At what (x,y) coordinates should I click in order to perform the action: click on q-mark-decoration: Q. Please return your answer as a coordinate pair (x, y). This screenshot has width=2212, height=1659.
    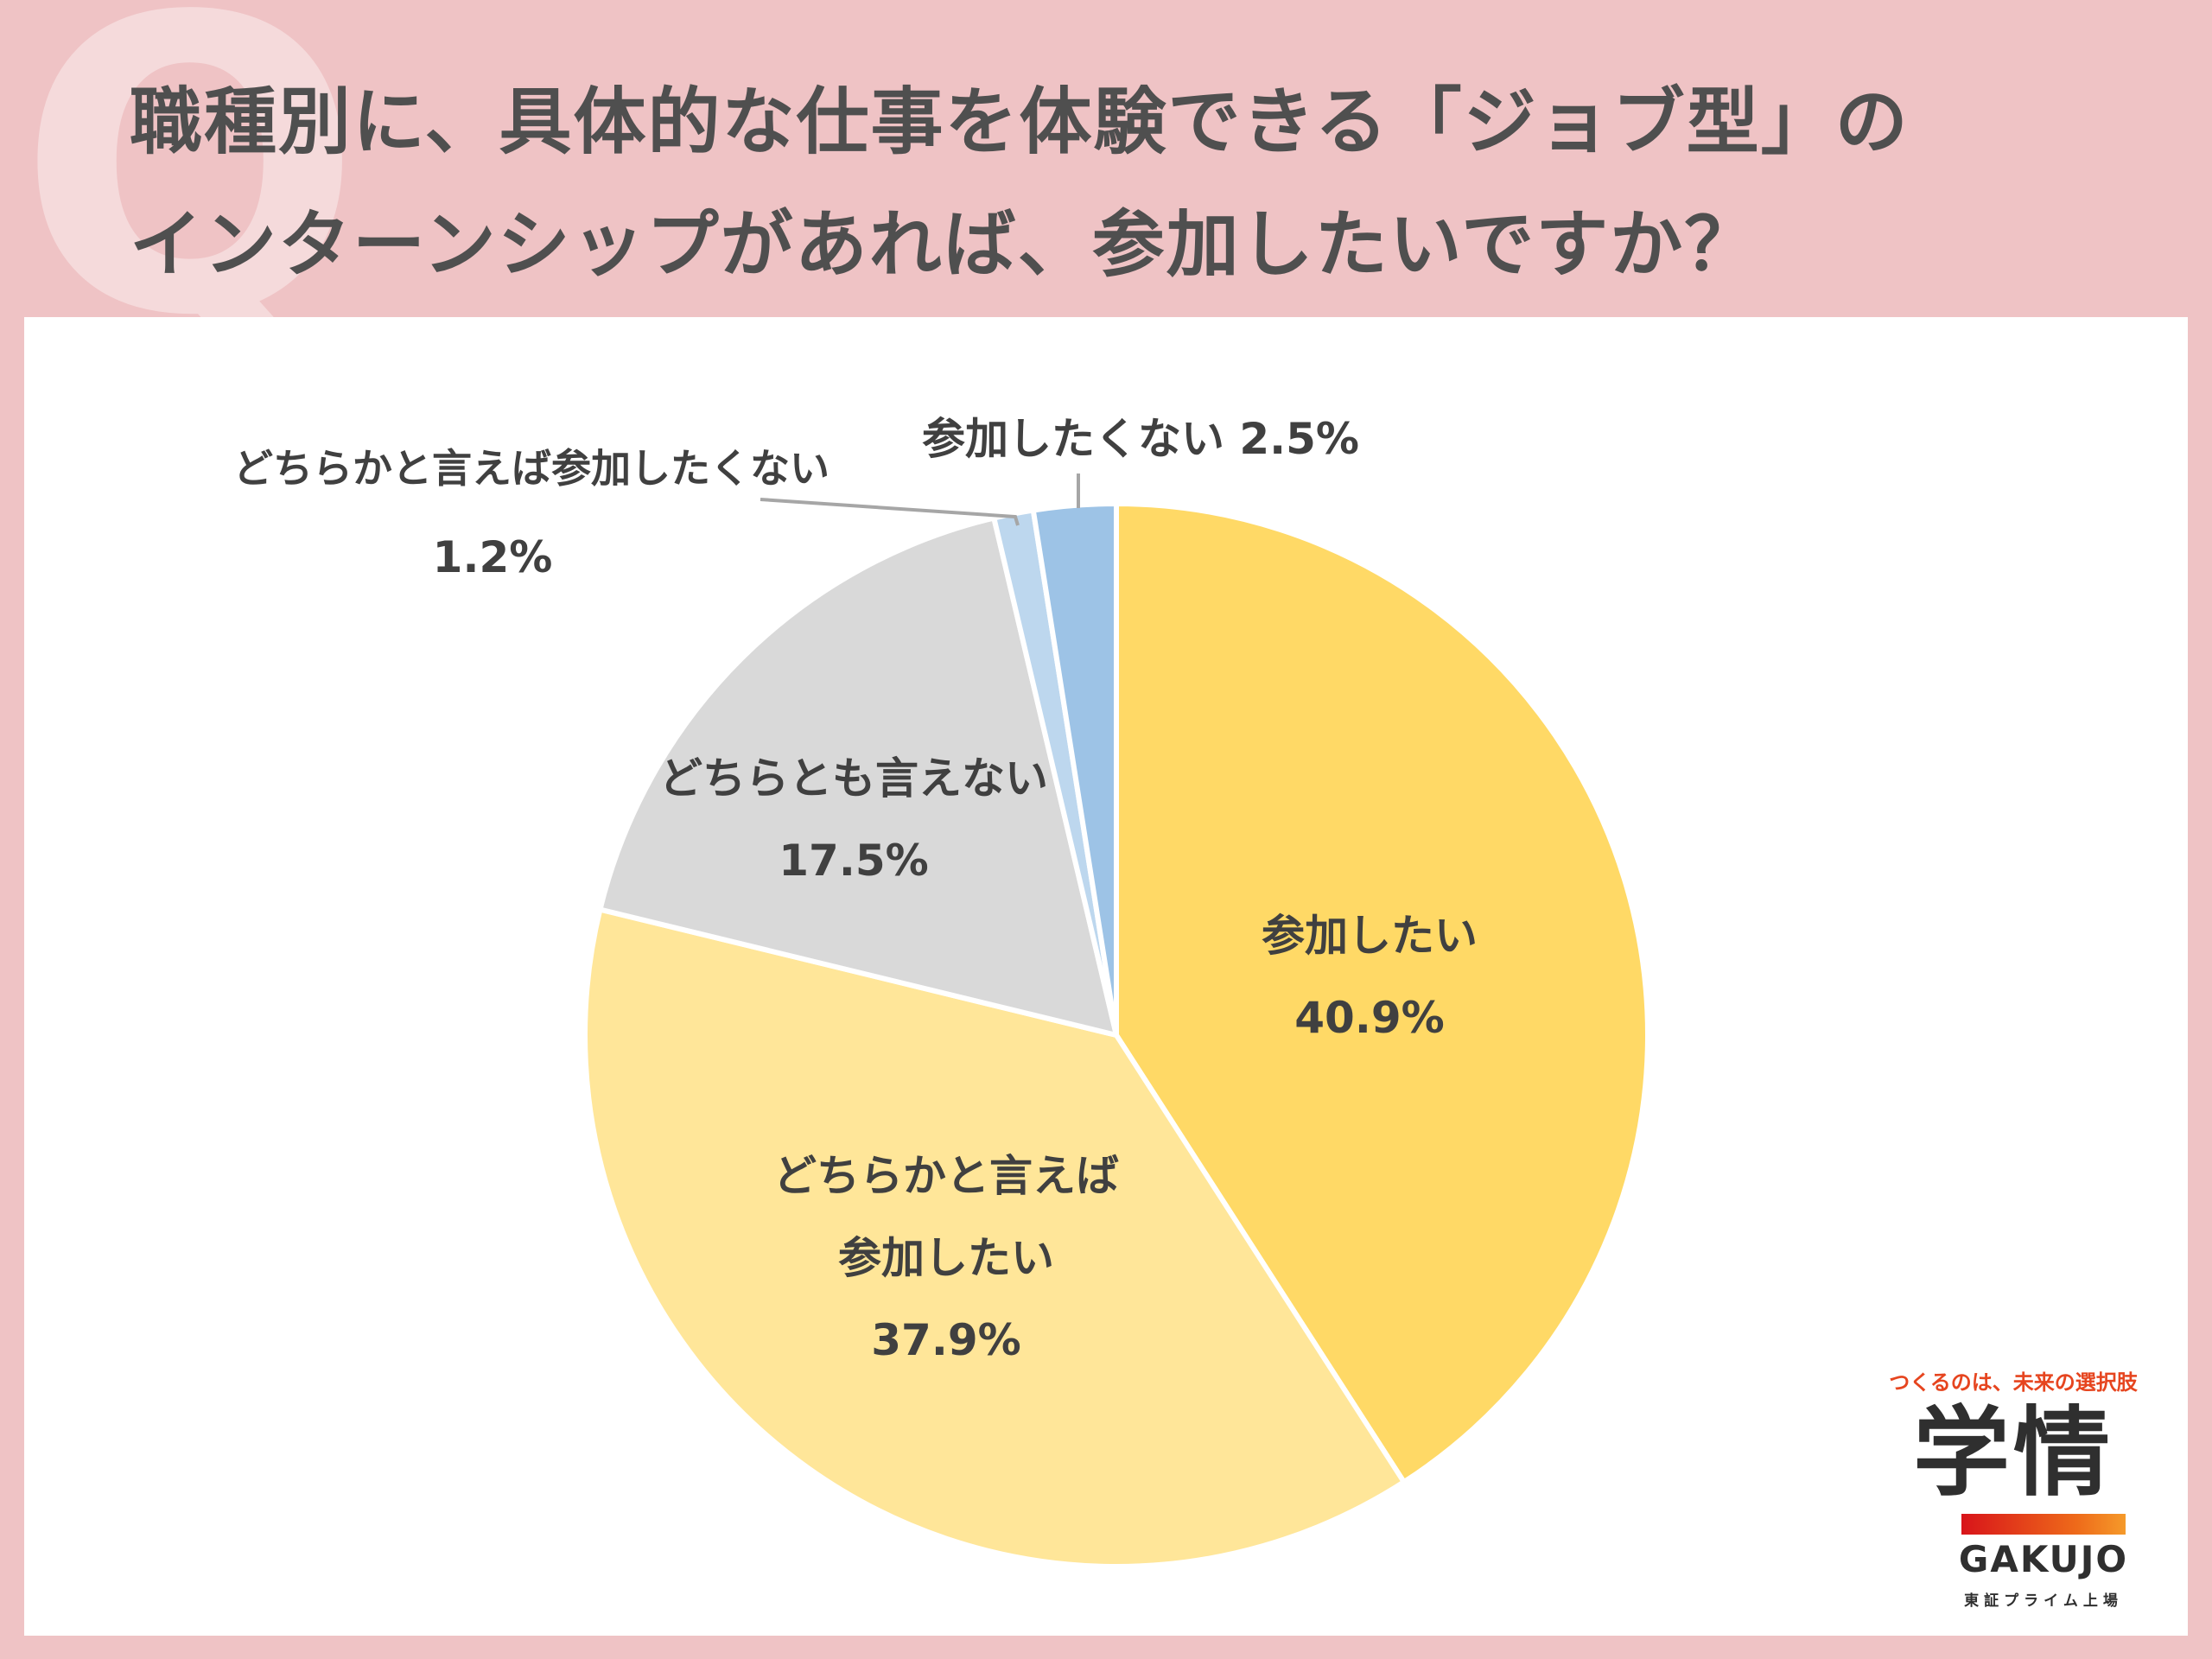
    Looking at the image, I should click on (190, 202).